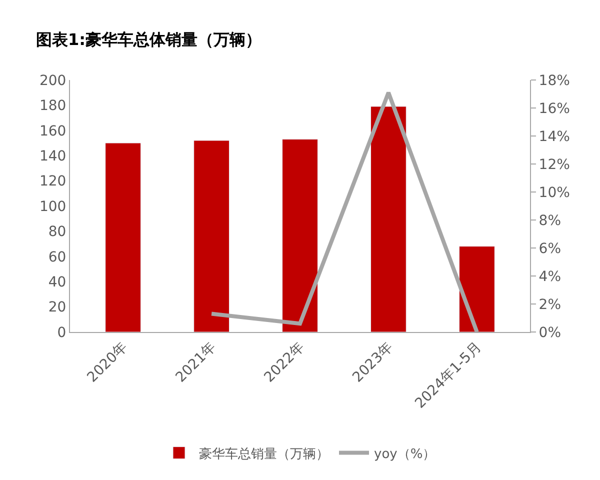  I want to click on y-tick-label: 100, so click(52, 206).